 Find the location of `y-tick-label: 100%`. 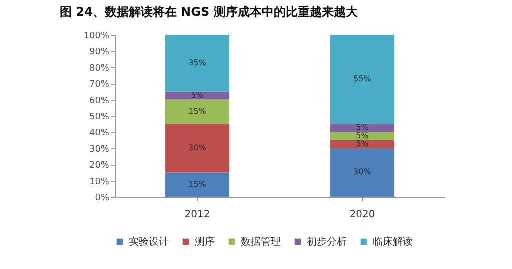

y-tick-label: 100% is located at coordinates (97, 37).